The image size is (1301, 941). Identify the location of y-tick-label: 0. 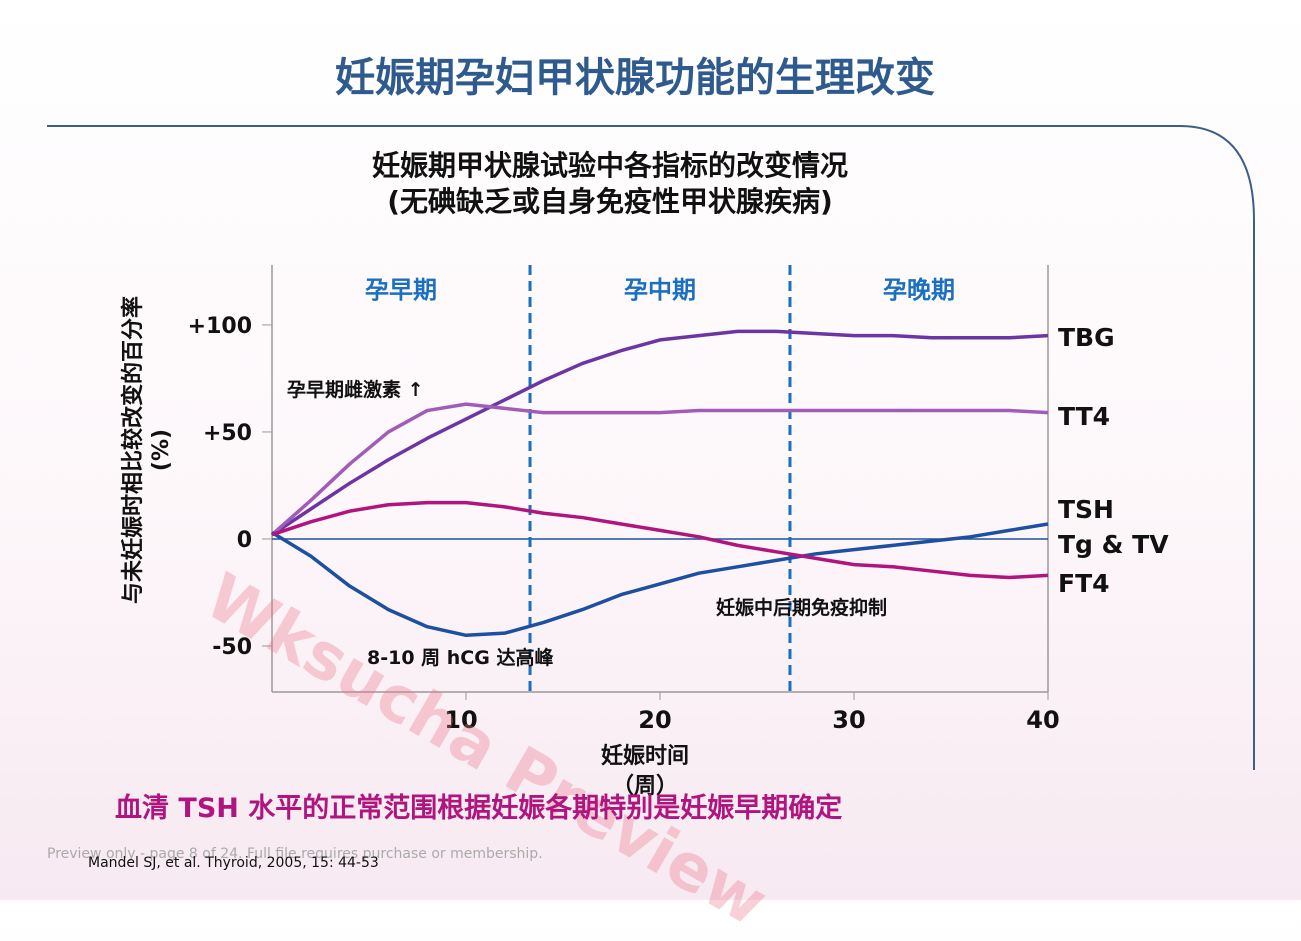
(244, 540).